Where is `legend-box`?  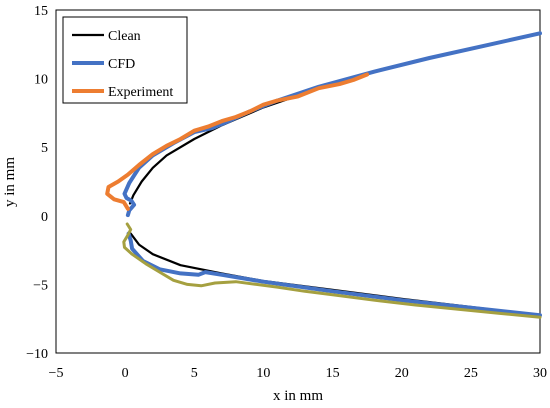 legend-box is located at coordinates (125, 60).